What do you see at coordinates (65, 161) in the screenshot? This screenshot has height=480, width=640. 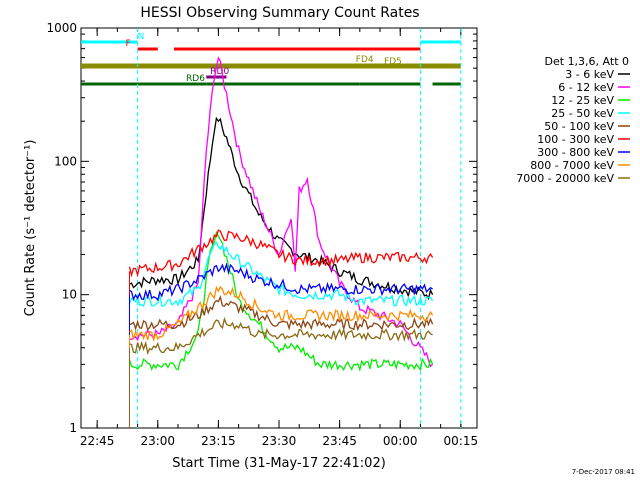 I see `y-tick-label: 100` at bounding box center [65, 161].